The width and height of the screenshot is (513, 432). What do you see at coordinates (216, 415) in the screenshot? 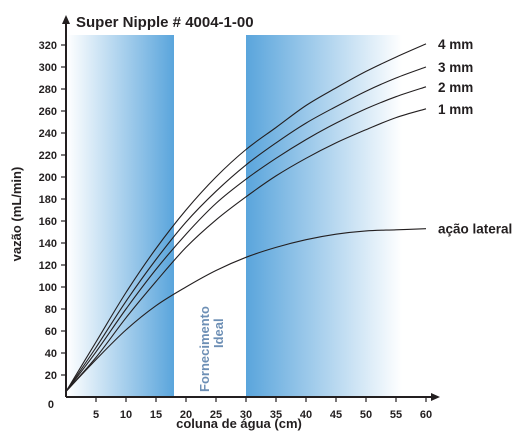
I see `x-tick-label: 25` at bounding box center [216, 415].